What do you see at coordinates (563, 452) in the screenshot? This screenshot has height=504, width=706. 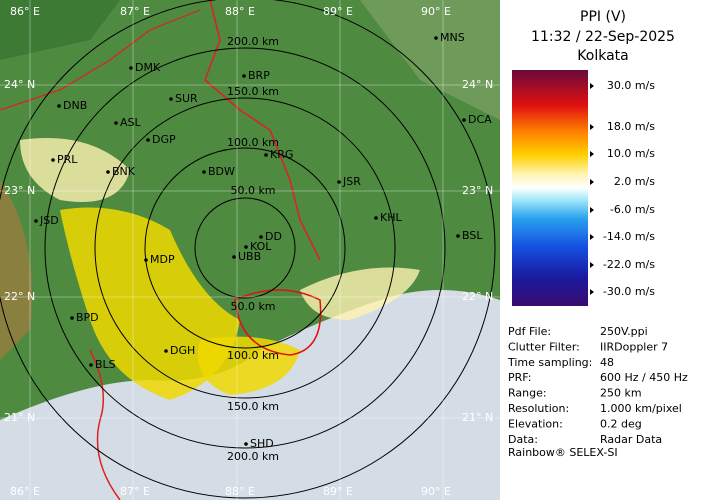 I see `footer: Rainbow® SELEX-SI` at bounding box center [563, 452].